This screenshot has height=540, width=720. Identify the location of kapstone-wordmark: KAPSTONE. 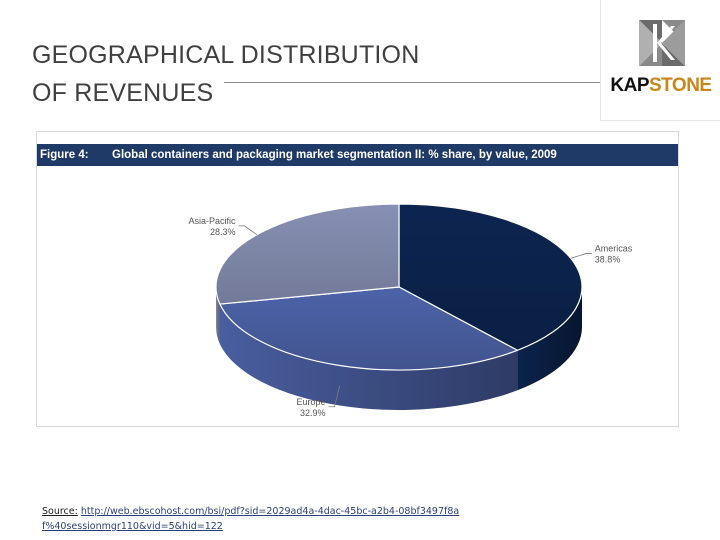
(660, 86).